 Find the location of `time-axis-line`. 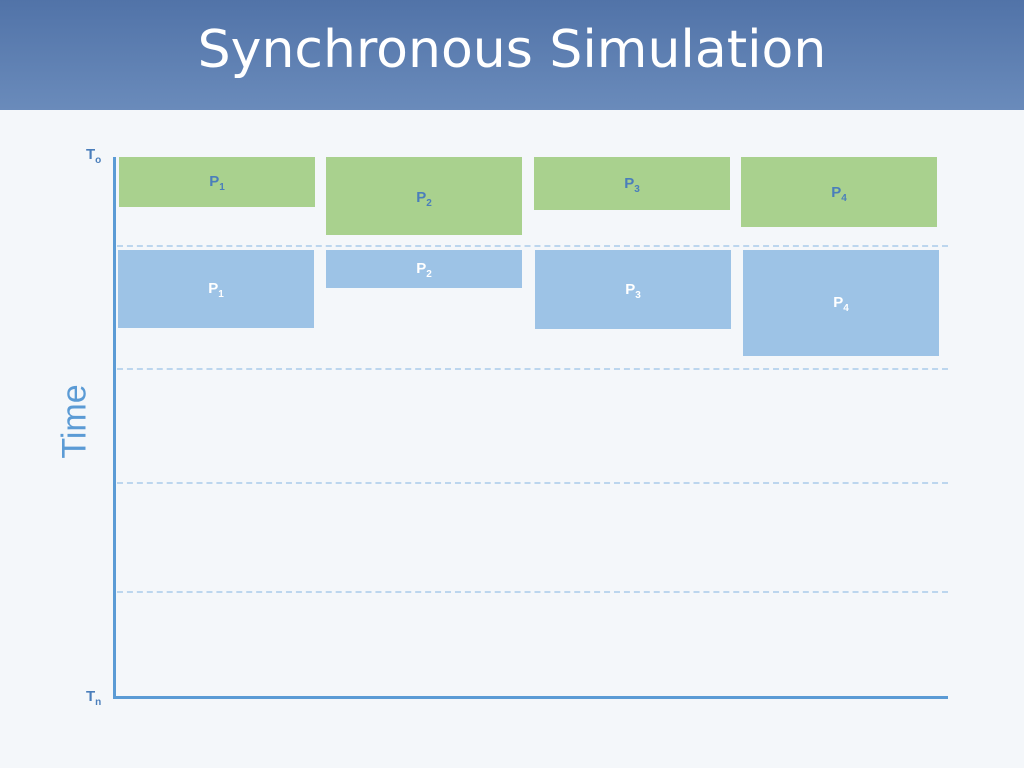

time-axis-line is located at coordinates (114, 428).